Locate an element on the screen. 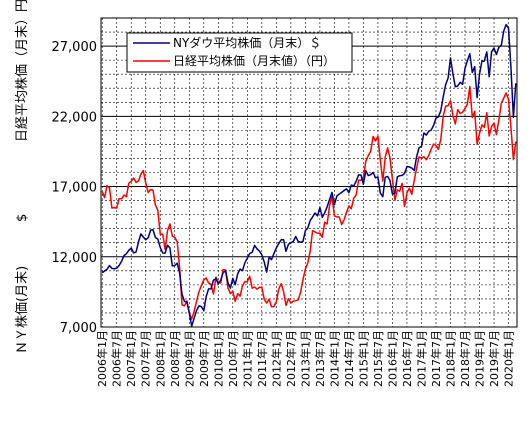 The width and height of the screenshot is (531, 423). x-tick-label: 2006年1月 is located at coordinates (102, 358).